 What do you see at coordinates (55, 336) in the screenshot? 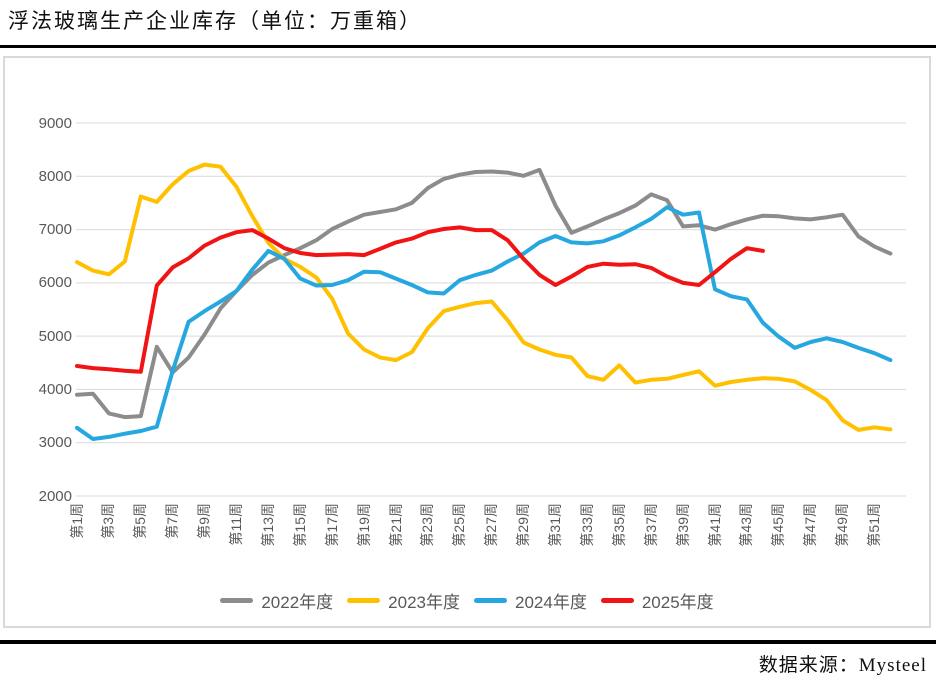
I see `y-axis-tick-label: 5000` at bounding box center [55, 336].